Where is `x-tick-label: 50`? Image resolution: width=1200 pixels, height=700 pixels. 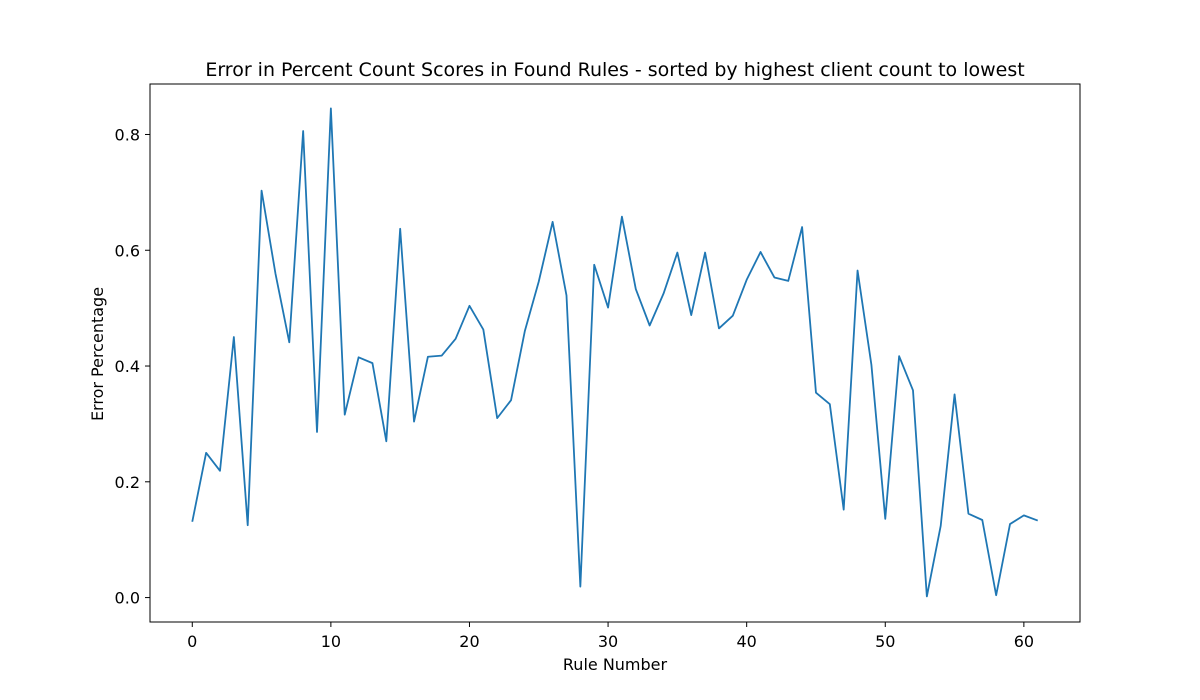 x-tick-label: 50 is located at coordinates (885, 641).